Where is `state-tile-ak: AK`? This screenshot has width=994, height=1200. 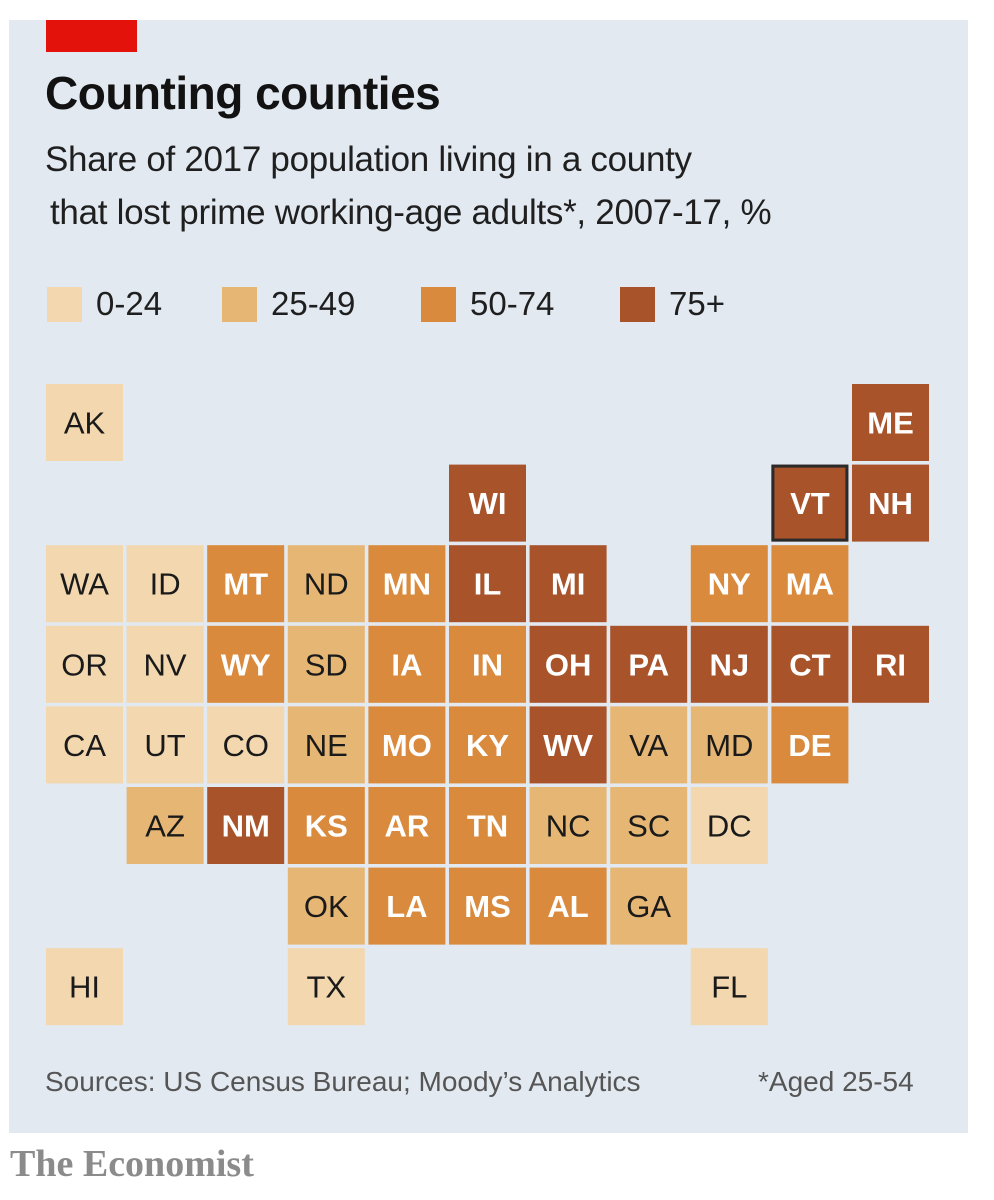 state-tile-ak: AK is located at coordinates (84, 422).